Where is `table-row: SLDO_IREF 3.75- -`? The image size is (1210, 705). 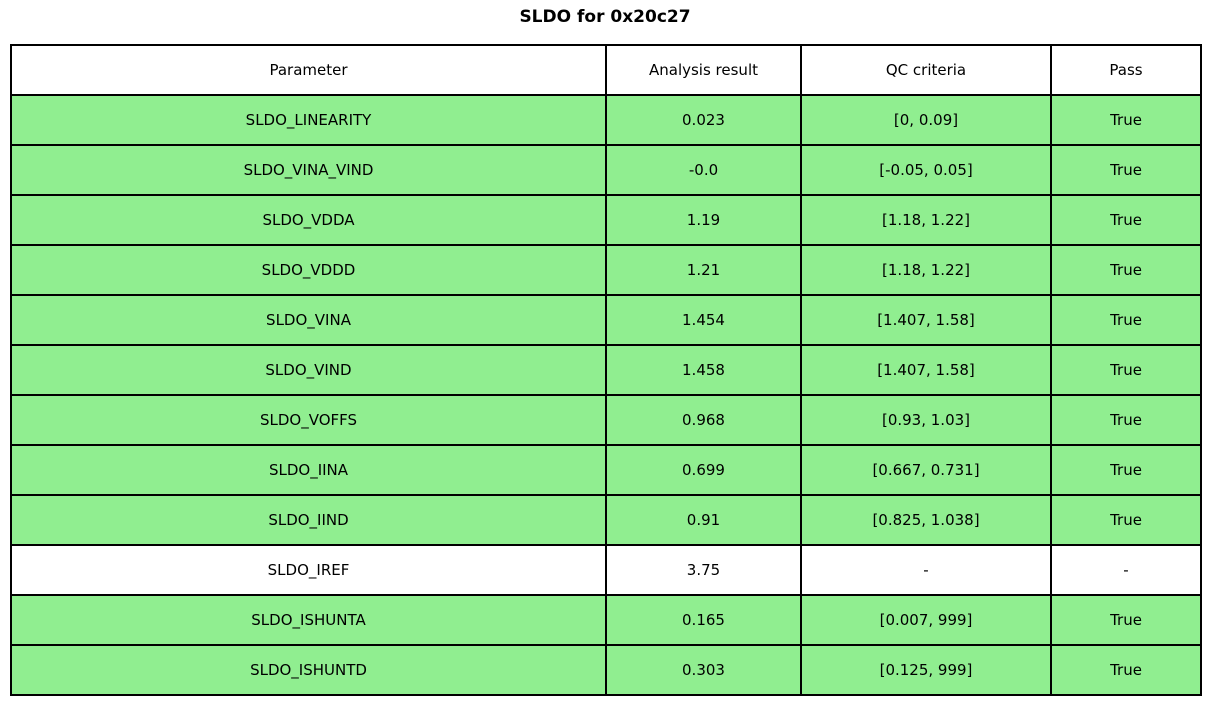 table-row: SLDO_IREF 3.75- - is located at coordinates (606, 570).